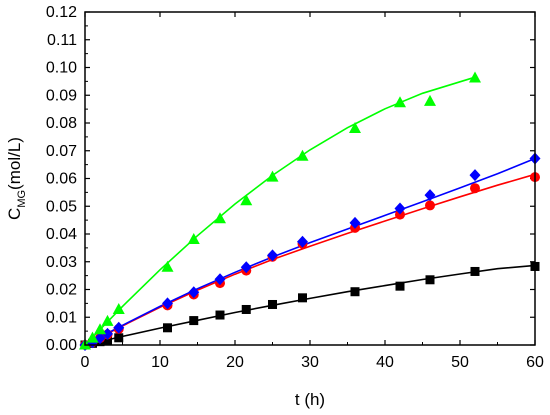 The width and height of the screenshot is (550, 415). Describe the element at coordinates (61, 151) in the screenshot. I see `y-tick-label: 0.07` at that location.